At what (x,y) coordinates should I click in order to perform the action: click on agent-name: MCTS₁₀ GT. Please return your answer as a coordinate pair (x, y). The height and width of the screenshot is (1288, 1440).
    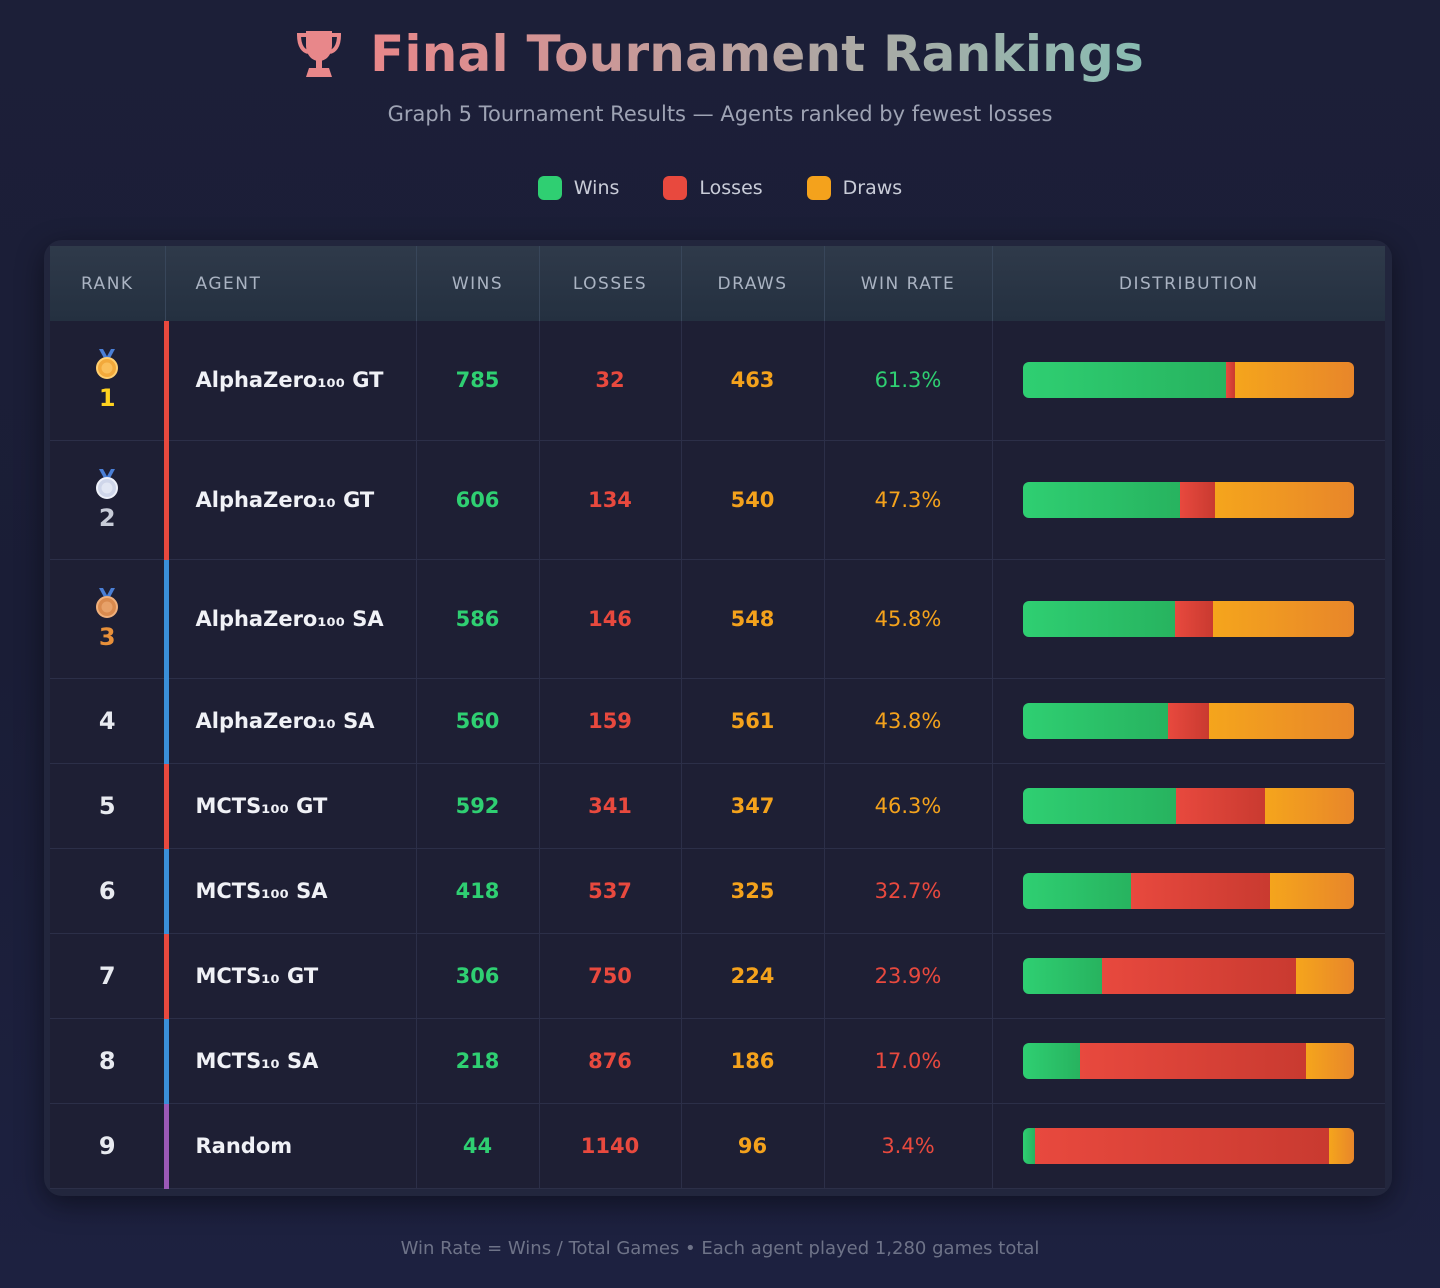
    Looking at the image, I should click on (257, 975).